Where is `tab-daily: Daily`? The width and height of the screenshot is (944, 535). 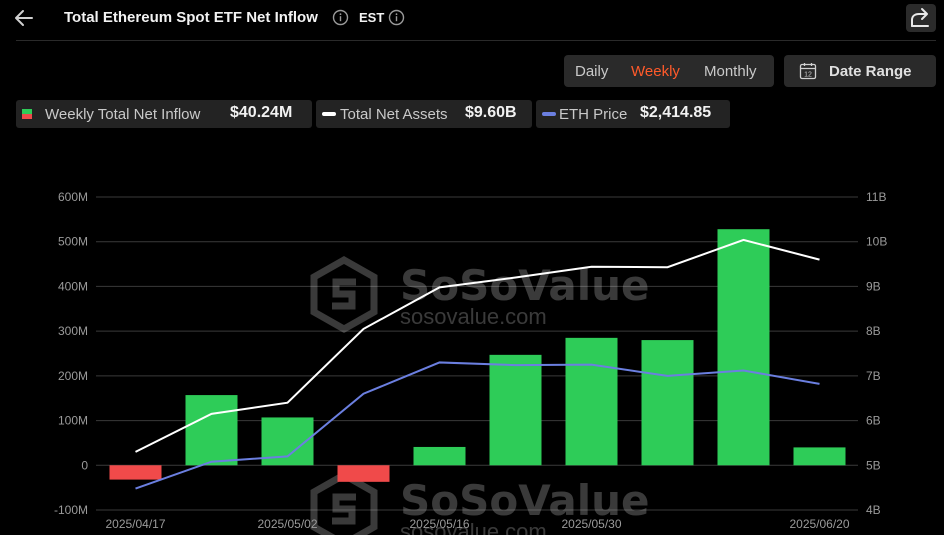
tab-daily: Daily is located at coordinates (592, 71).